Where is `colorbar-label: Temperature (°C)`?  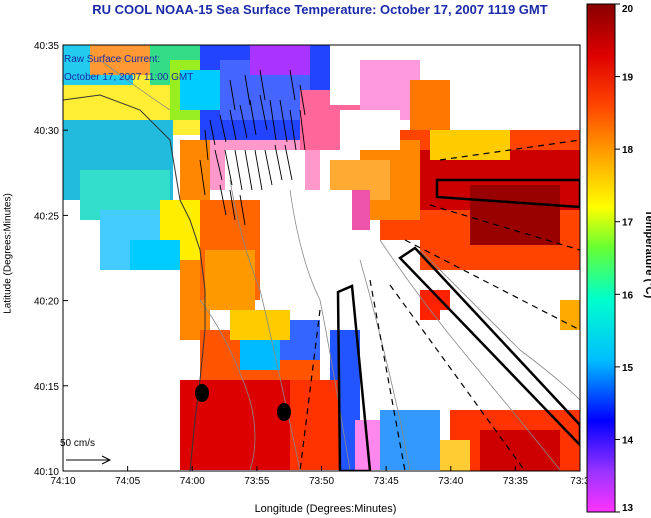 colorbar-label: Temperature (°C) is located at coordinates (647, 254).